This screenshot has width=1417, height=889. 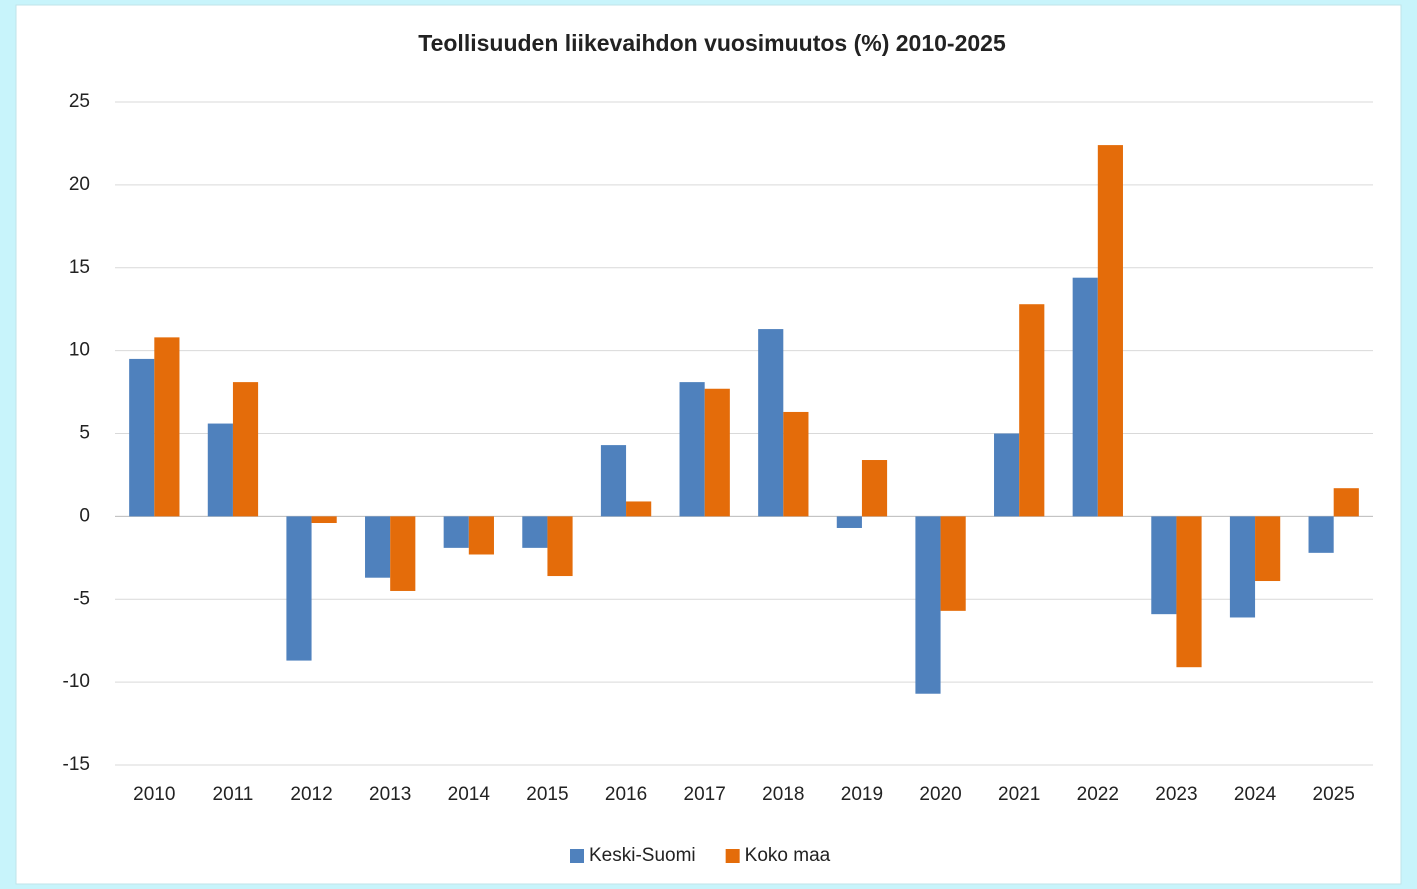 I want to click on x-tick-label: 2014, so click(x=469, y=794).